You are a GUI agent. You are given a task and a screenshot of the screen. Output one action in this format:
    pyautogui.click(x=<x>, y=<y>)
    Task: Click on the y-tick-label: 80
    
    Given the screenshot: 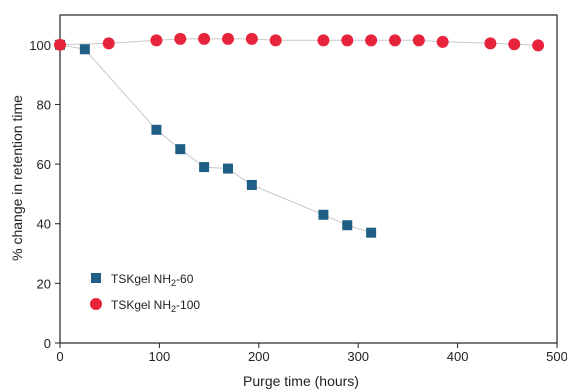 What is the action you would take?
    pyautogui.click(x=44, y=104)
    